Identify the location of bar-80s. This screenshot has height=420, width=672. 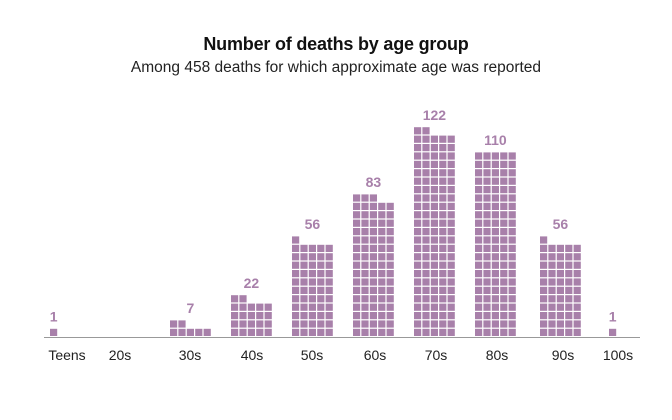
(495, 244).